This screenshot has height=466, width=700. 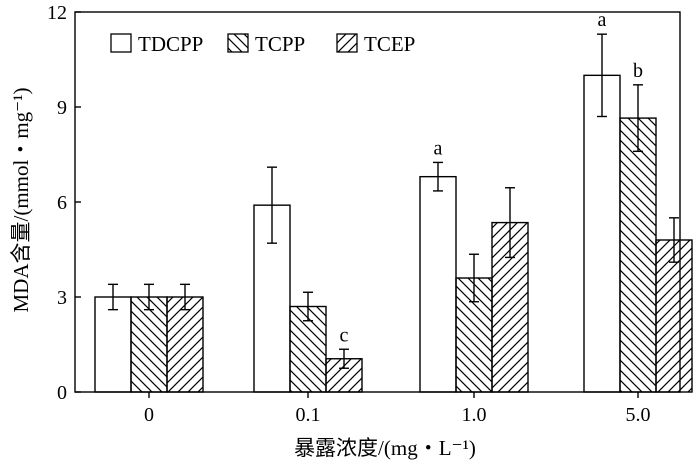 What do you see at coordinates (308, 415) in the screenshot?
I see `x-tick-label: 0.1` at bounding box center [308, 415].